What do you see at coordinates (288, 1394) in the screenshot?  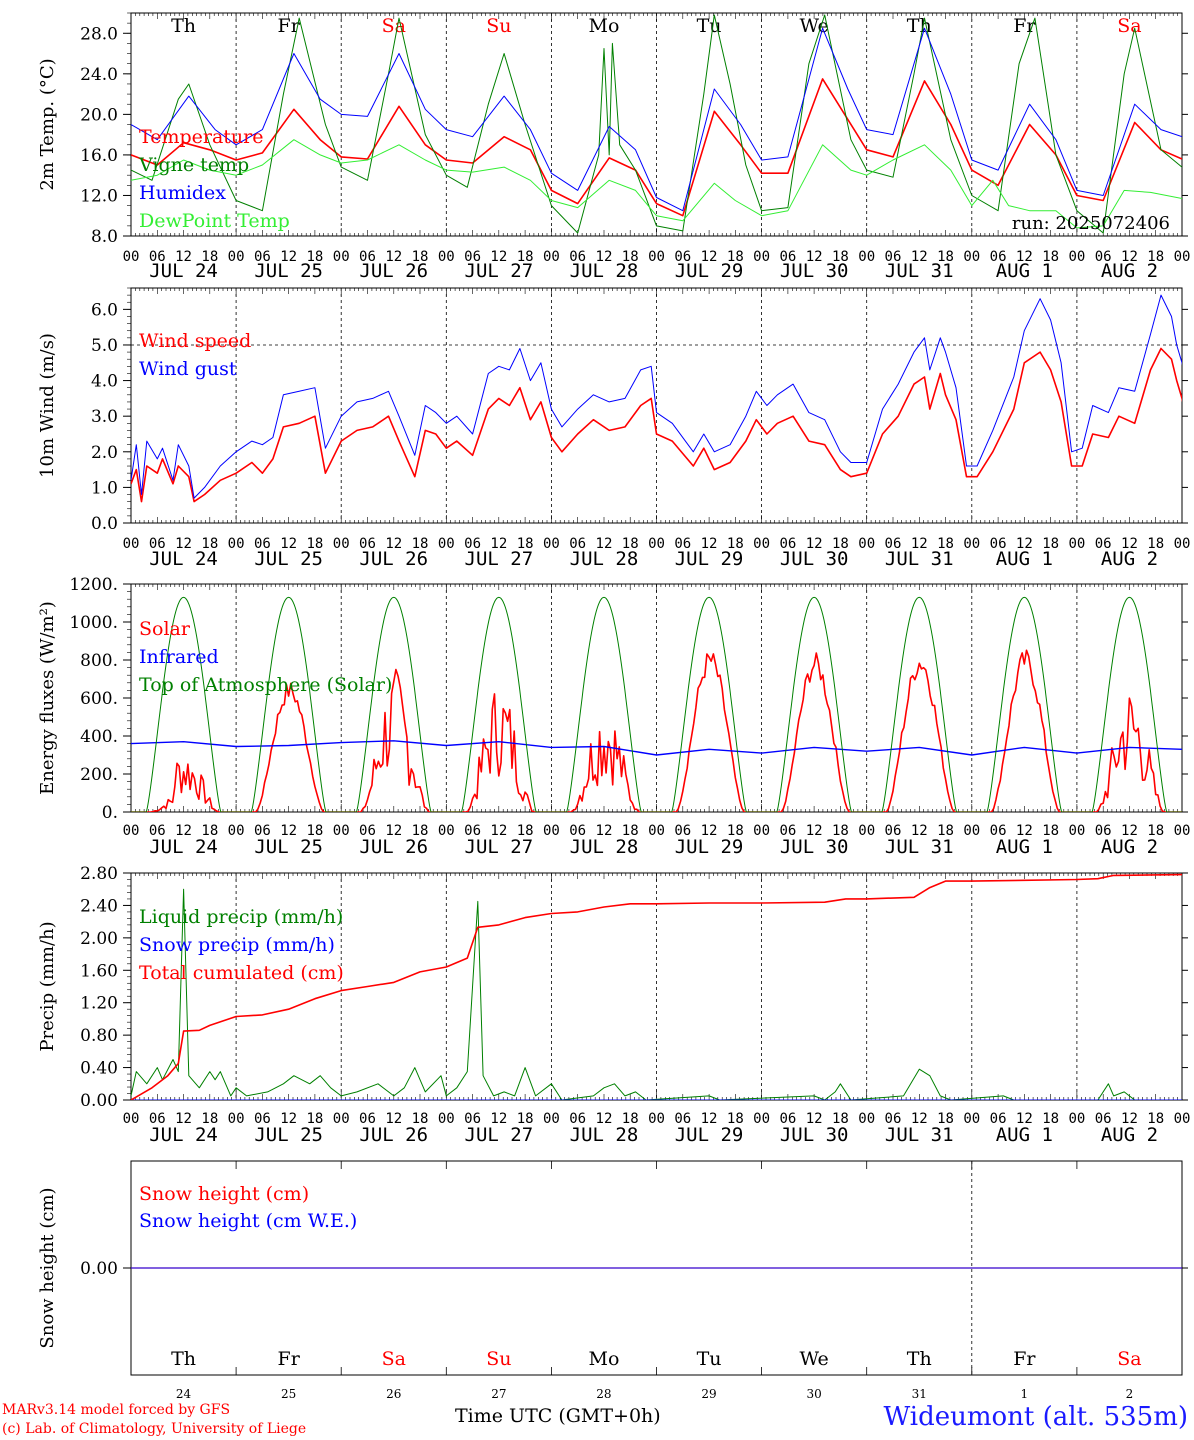 I see `day-number-label: 25` at bounding box center [288, 1394].